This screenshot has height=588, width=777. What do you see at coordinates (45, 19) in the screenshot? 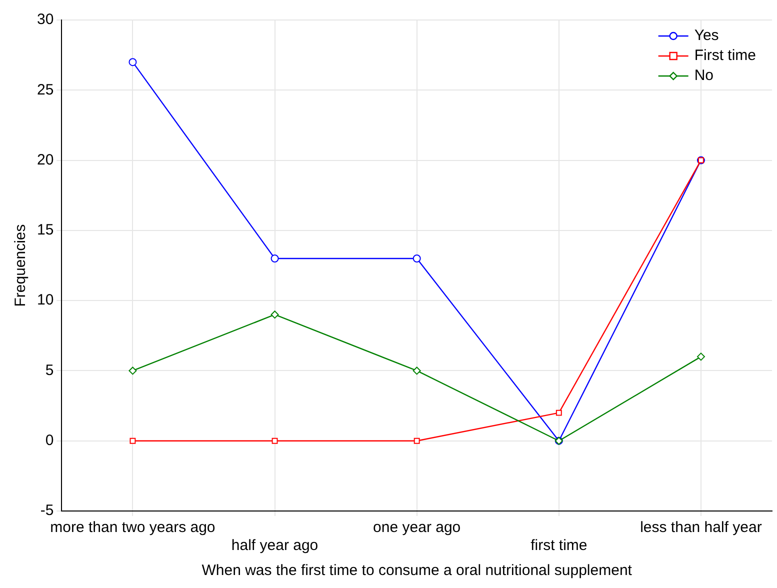
I see `y-tick-label: 30` at bounding box center [45, 19].